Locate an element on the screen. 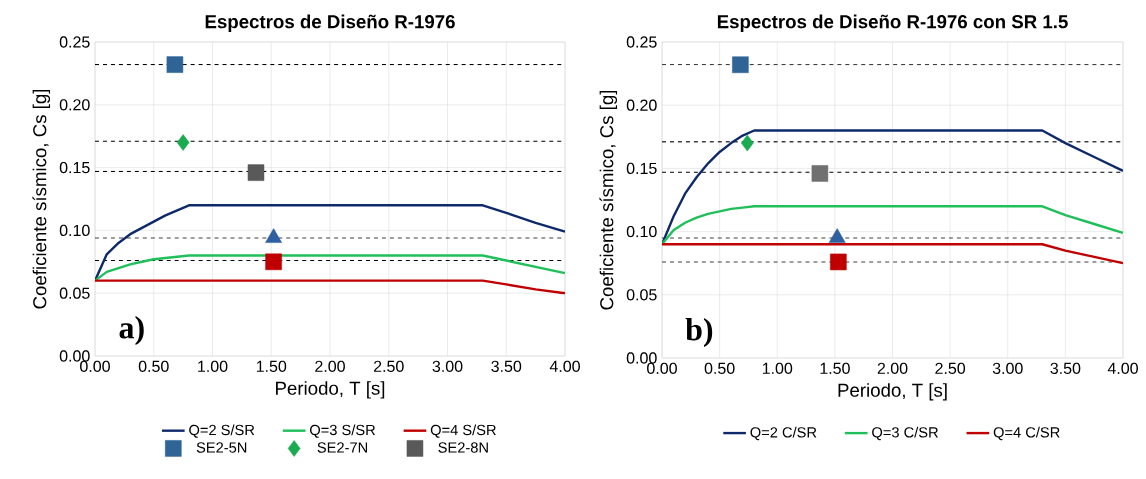 The image size is (1146, 479). legend-label: SE2-8N is located at coordinates (463, 447).